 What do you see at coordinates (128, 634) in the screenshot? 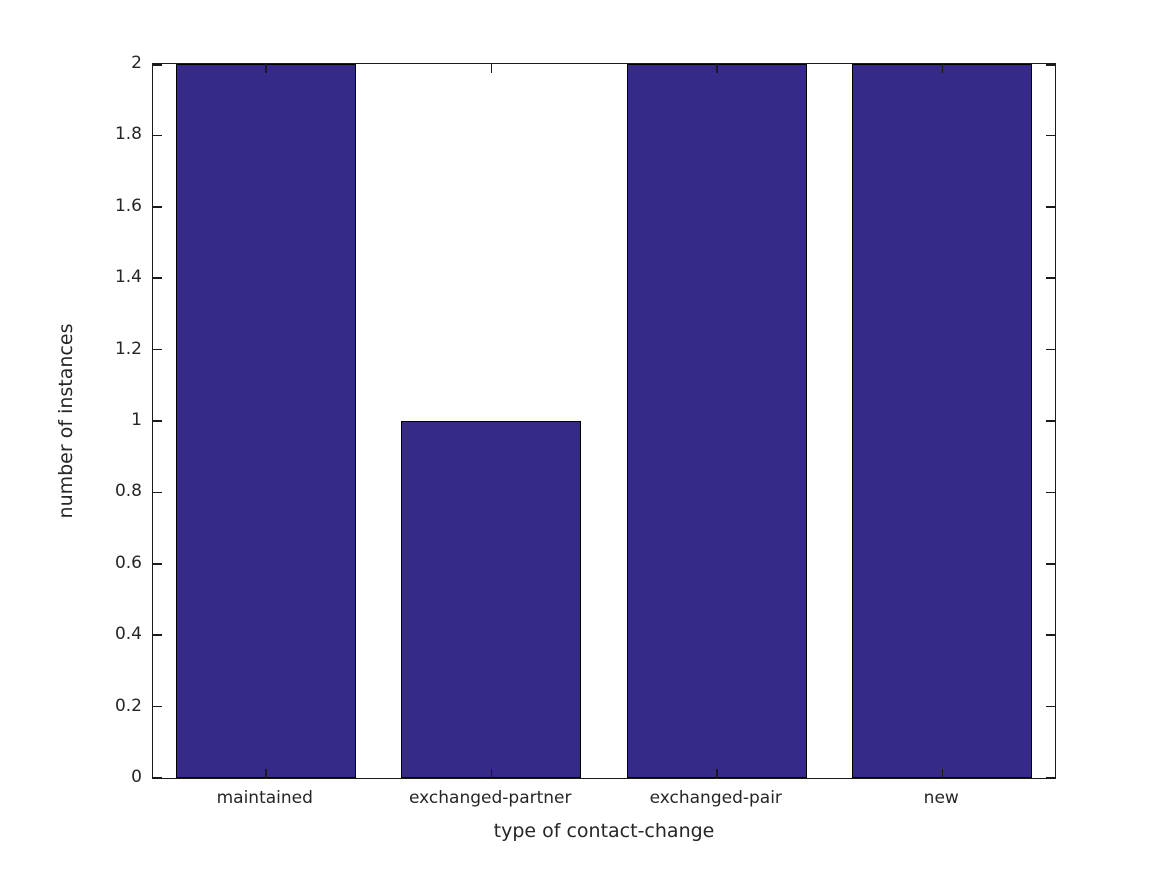
I see `y-tick-label: 0.4` at bounding box center [128, 634].